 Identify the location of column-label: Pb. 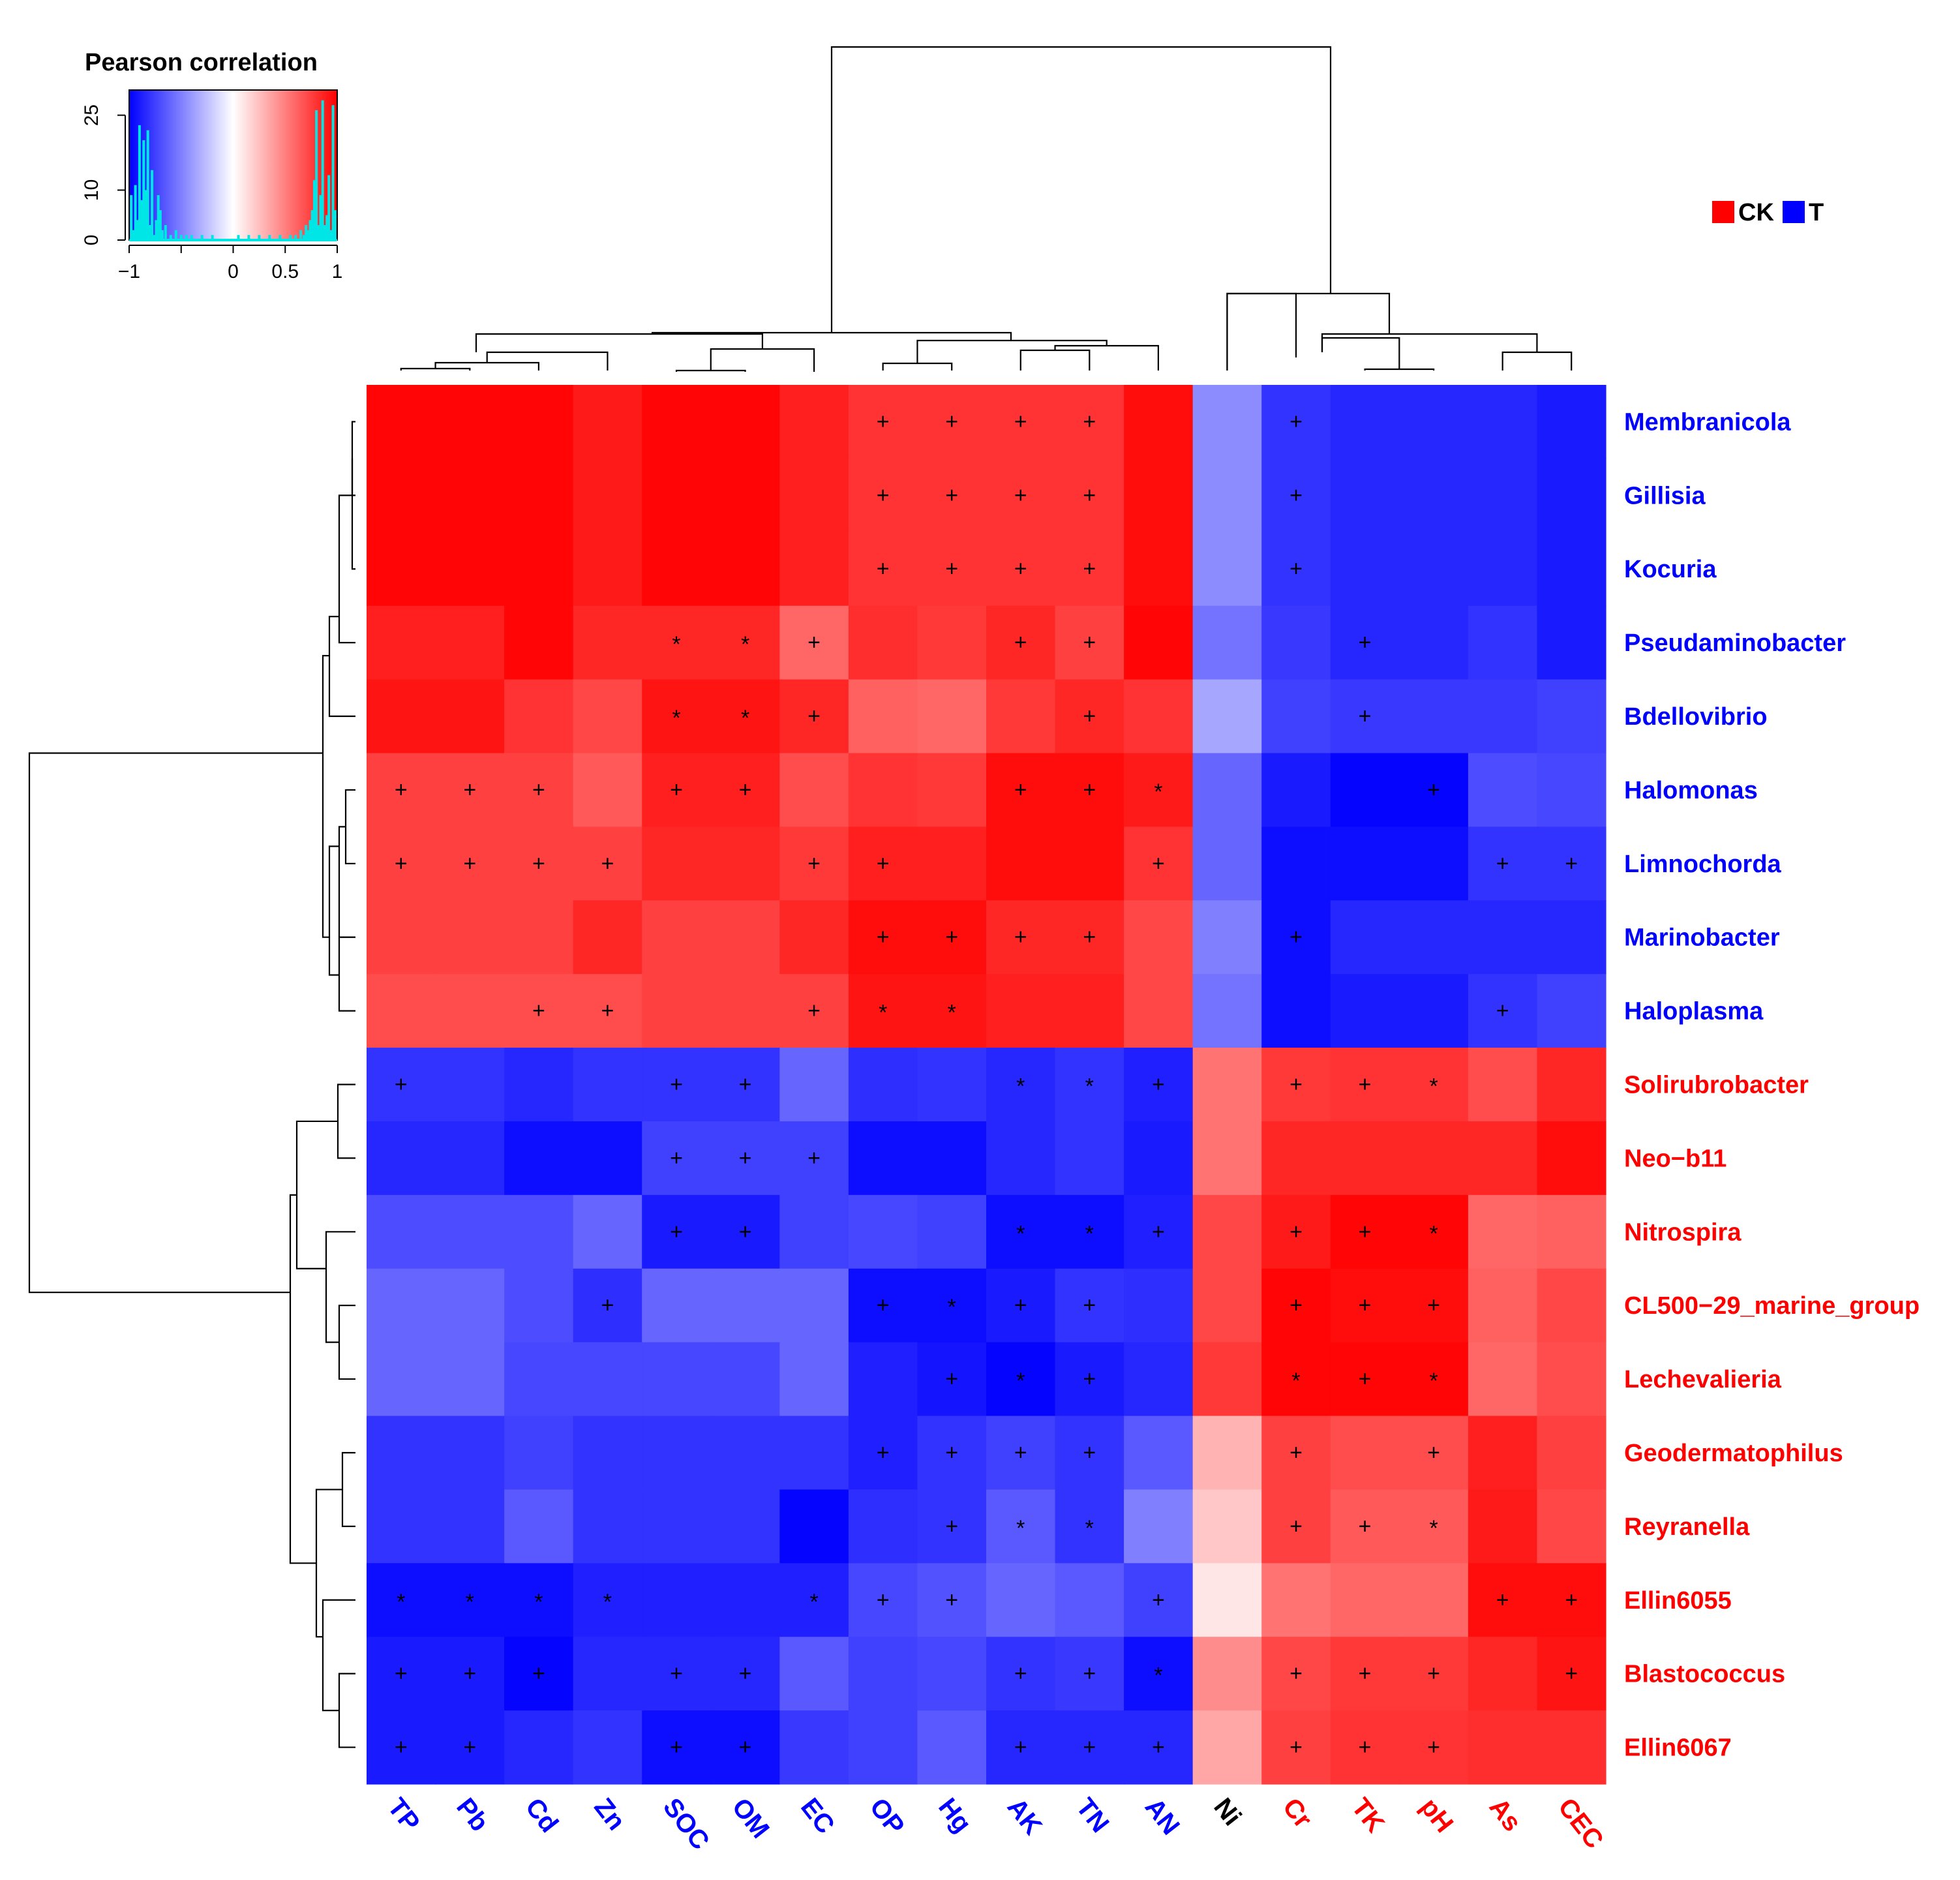
(472, 1815).